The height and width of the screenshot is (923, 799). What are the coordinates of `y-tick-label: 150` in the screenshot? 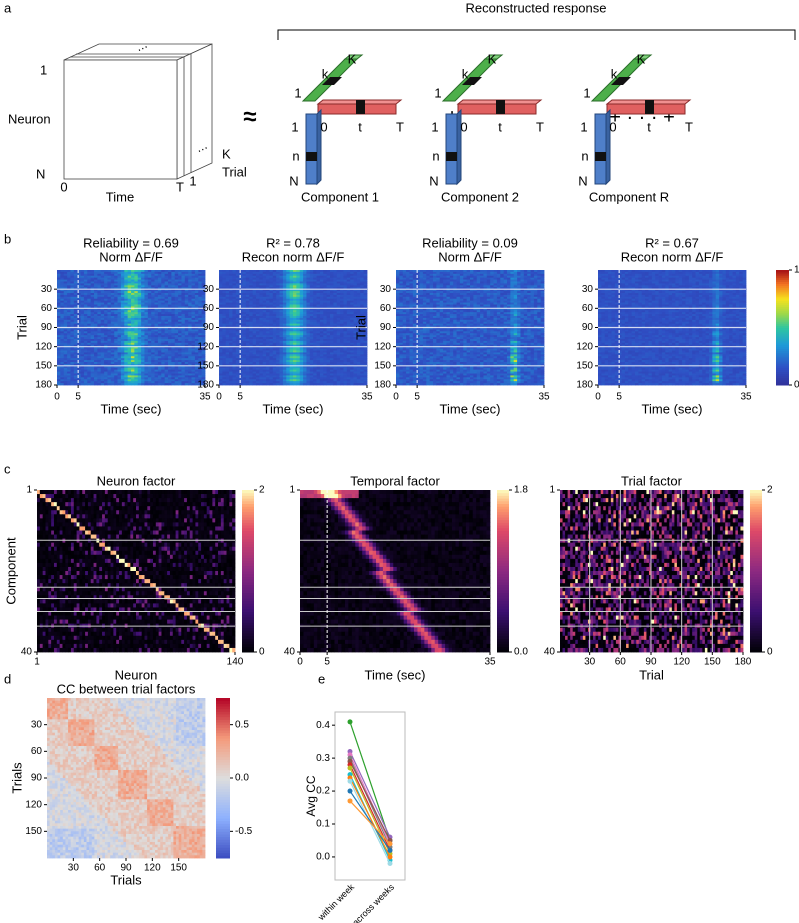 It's located at (43, 365).